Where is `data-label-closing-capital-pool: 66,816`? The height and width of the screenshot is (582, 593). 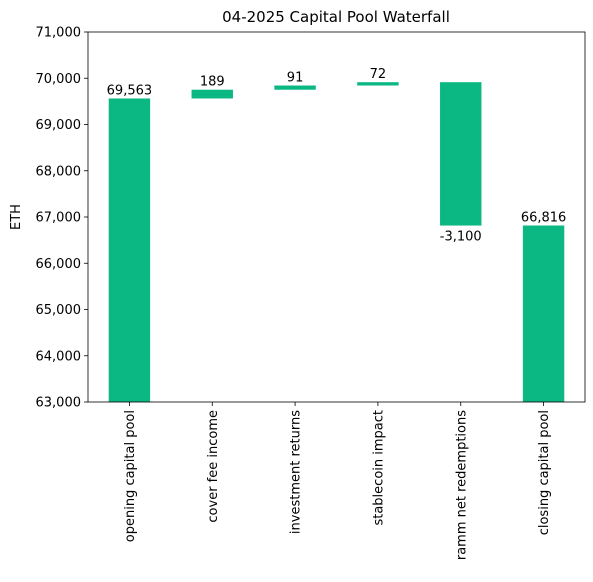
data-label-closing-capital-pool: 66,816 is located at coordinates (544, 218).